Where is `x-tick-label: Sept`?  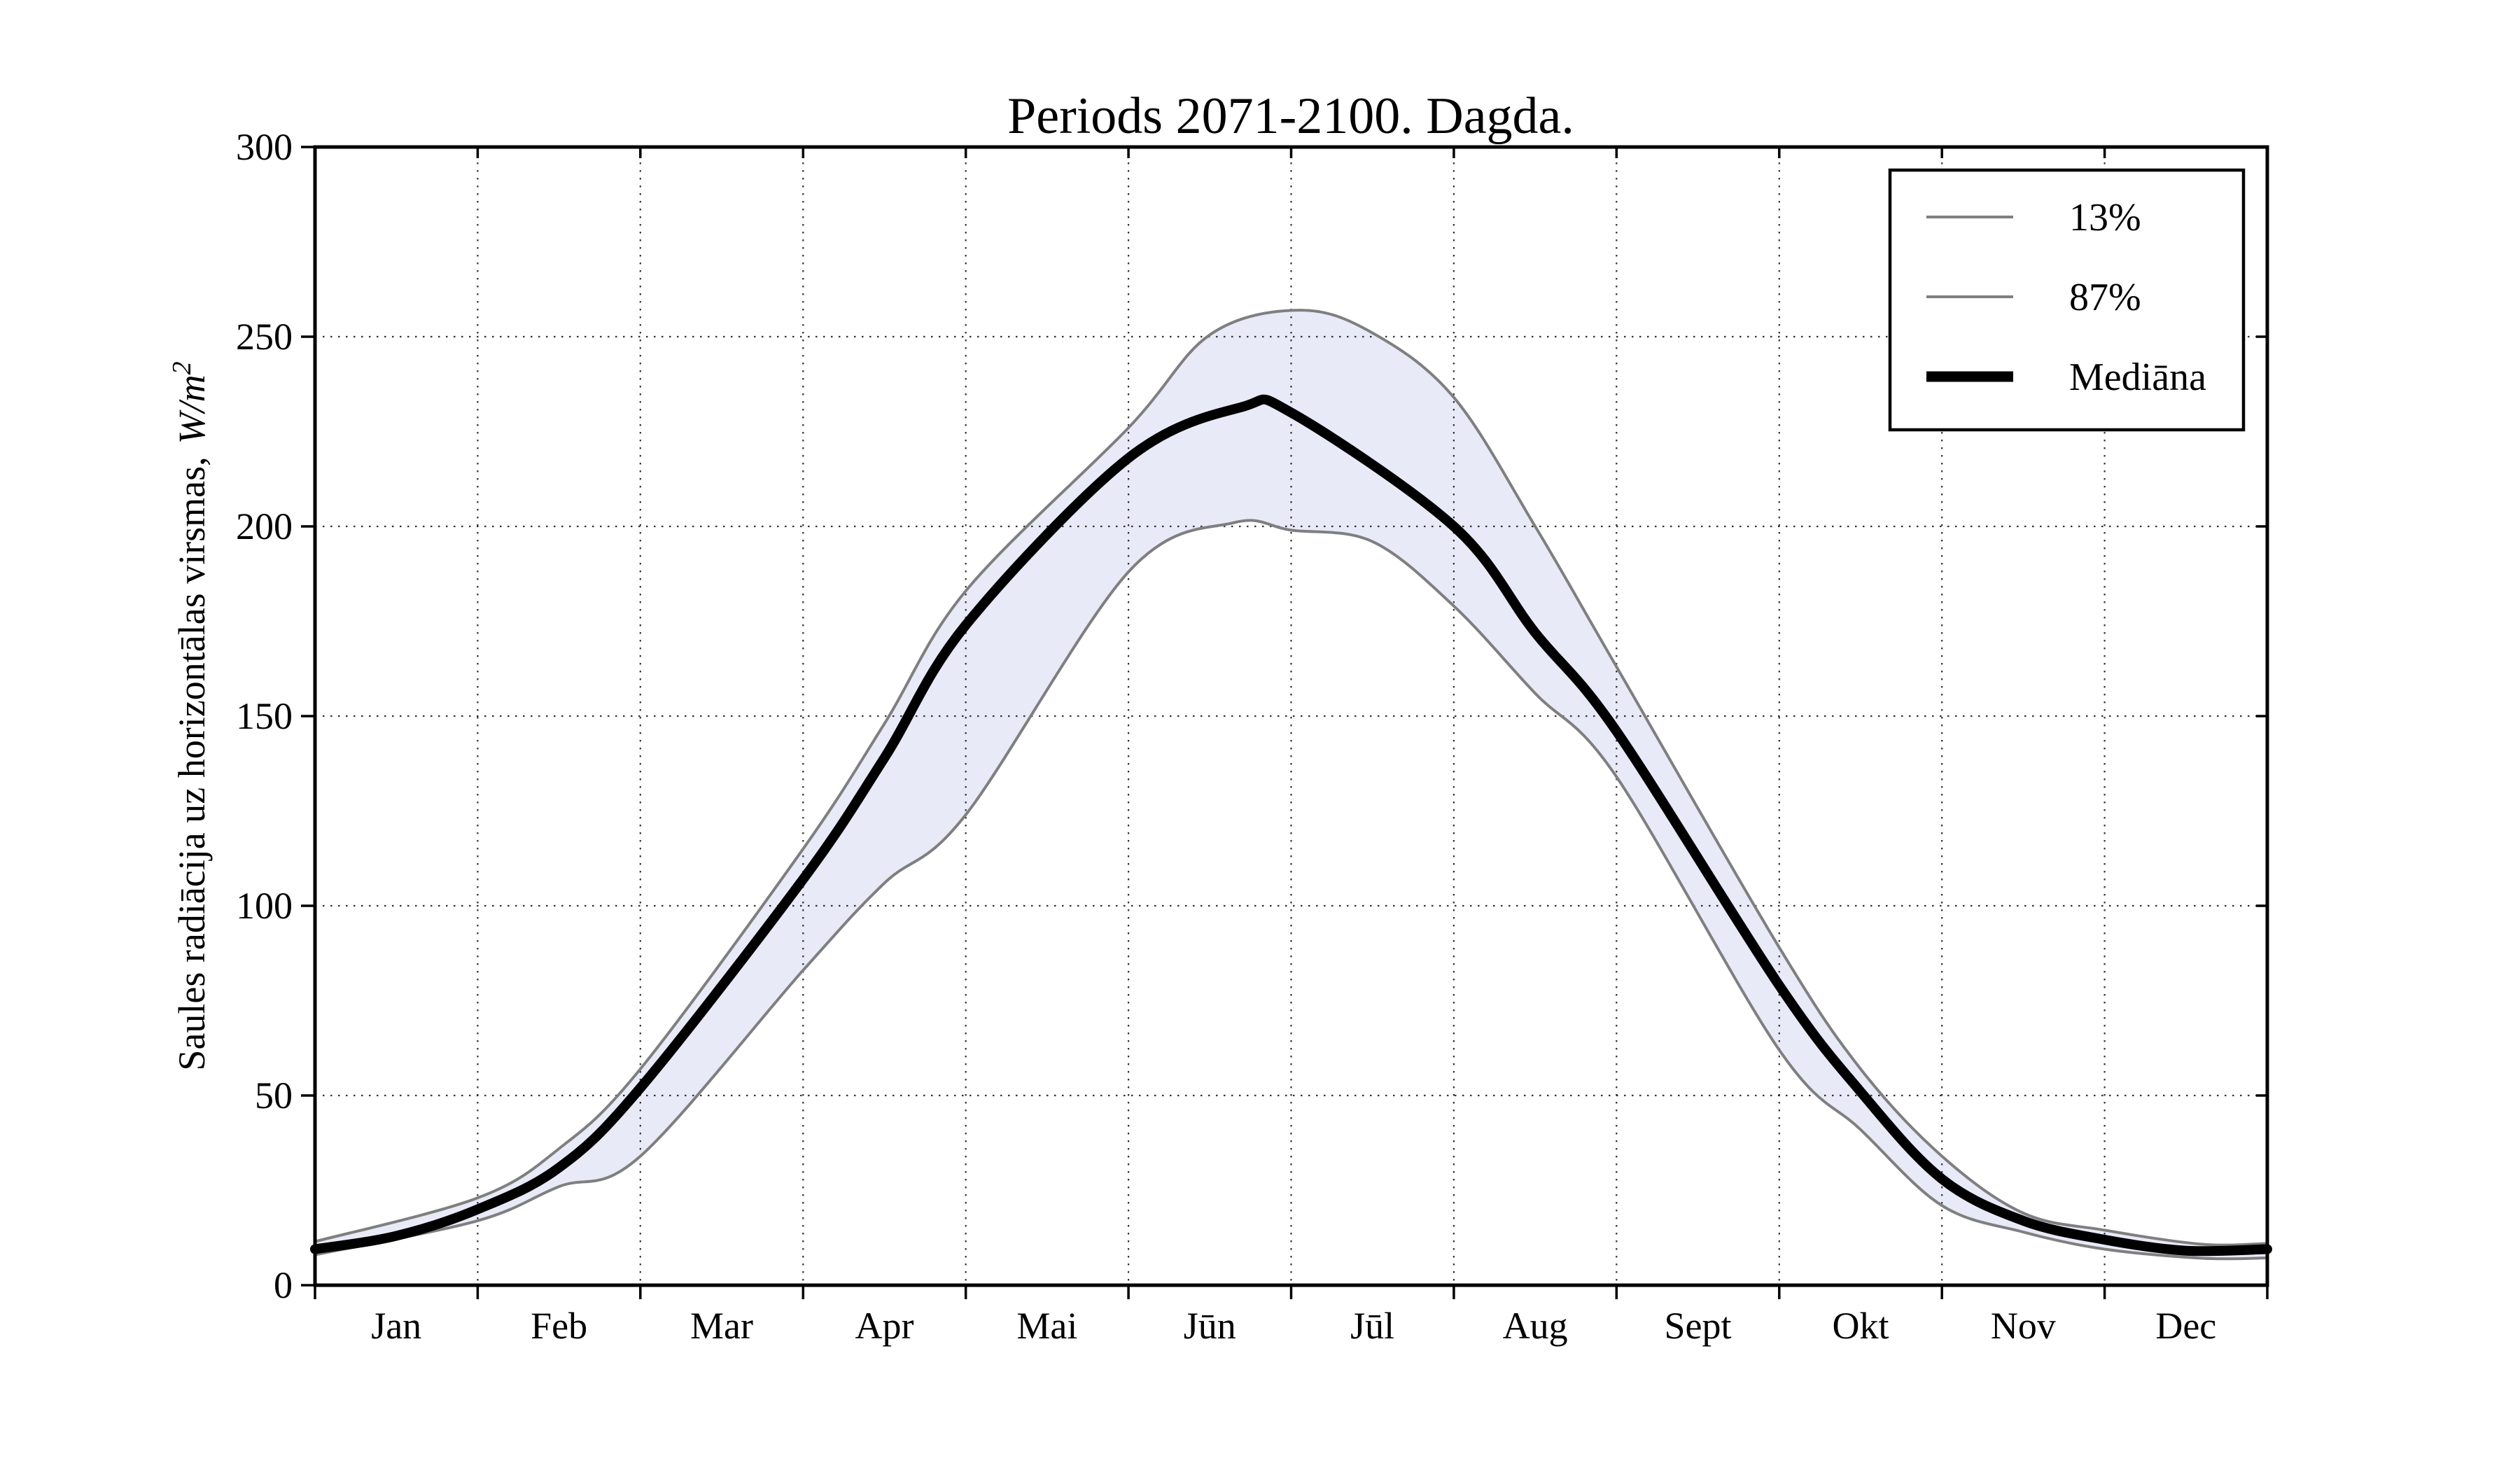 x-tick-label: Sept is located at coordinates (1697, 1326).